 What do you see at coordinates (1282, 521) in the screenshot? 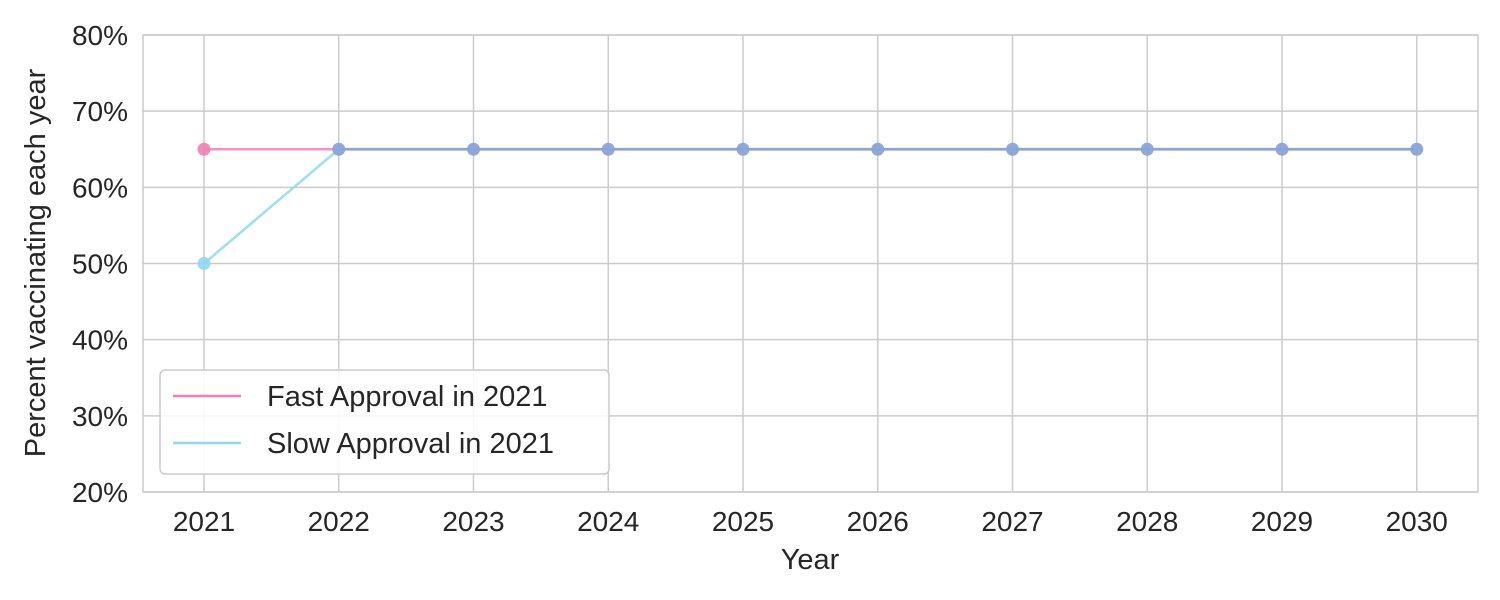
I see `x-tick-label: 2029` at bounding box center [1282, 521].